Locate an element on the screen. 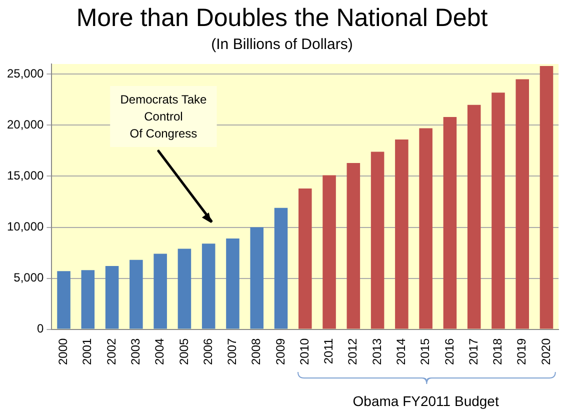  x-tick-label: 2005 is located at coordinates (183, 352).